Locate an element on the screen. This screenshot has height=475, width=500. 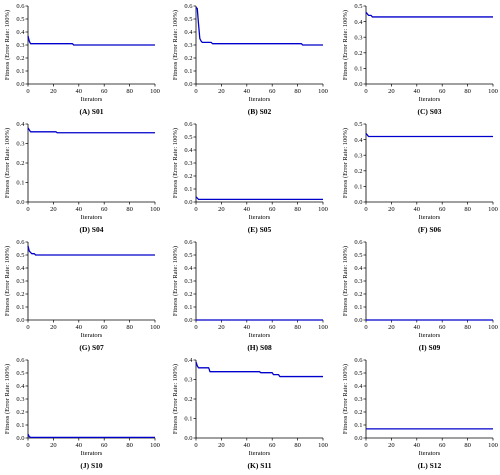
panel-caption: (E) S05 is located at coordinates (260, 229).